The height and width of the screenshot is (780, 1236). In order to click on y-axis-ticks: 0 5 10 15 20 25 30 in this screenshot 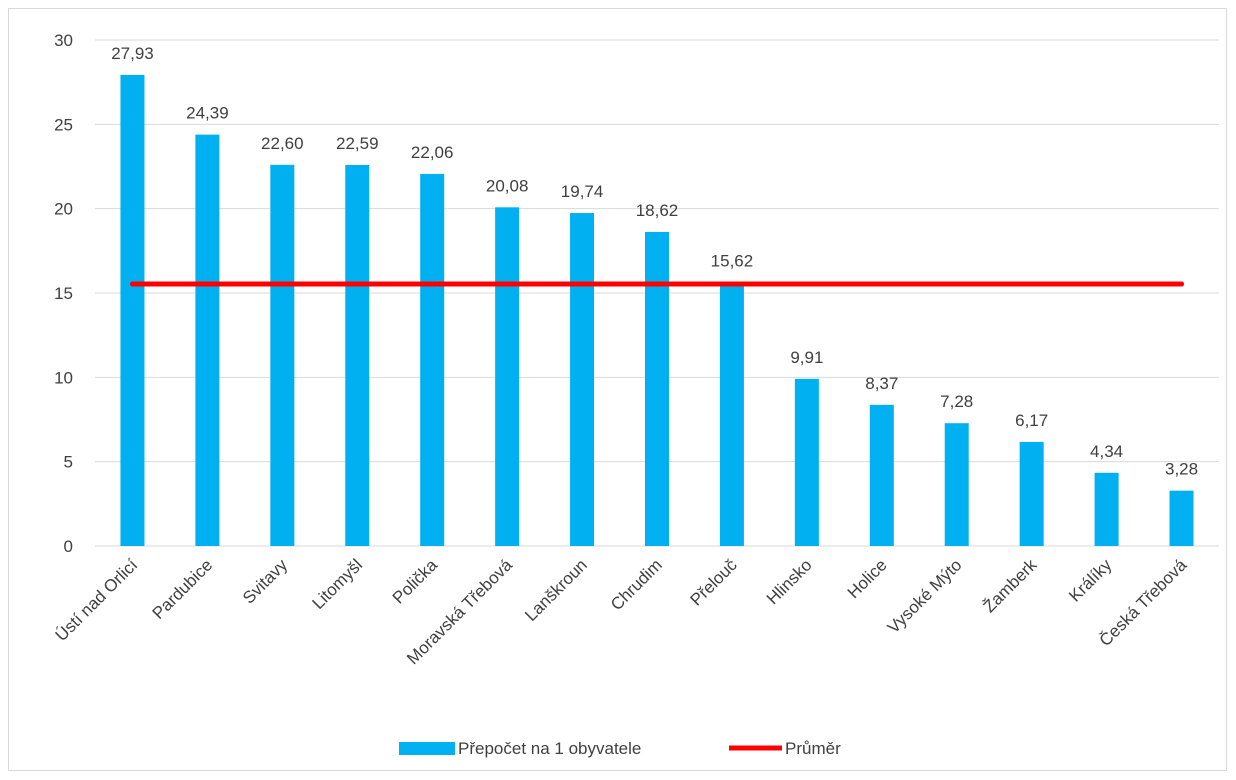, I will do `click(63, 293)`.